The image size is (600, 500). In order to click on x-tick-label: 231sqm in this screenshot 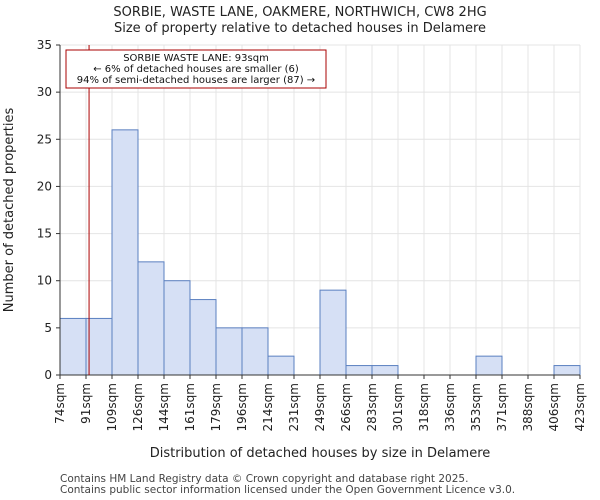, I will do `click(294, 407)`.